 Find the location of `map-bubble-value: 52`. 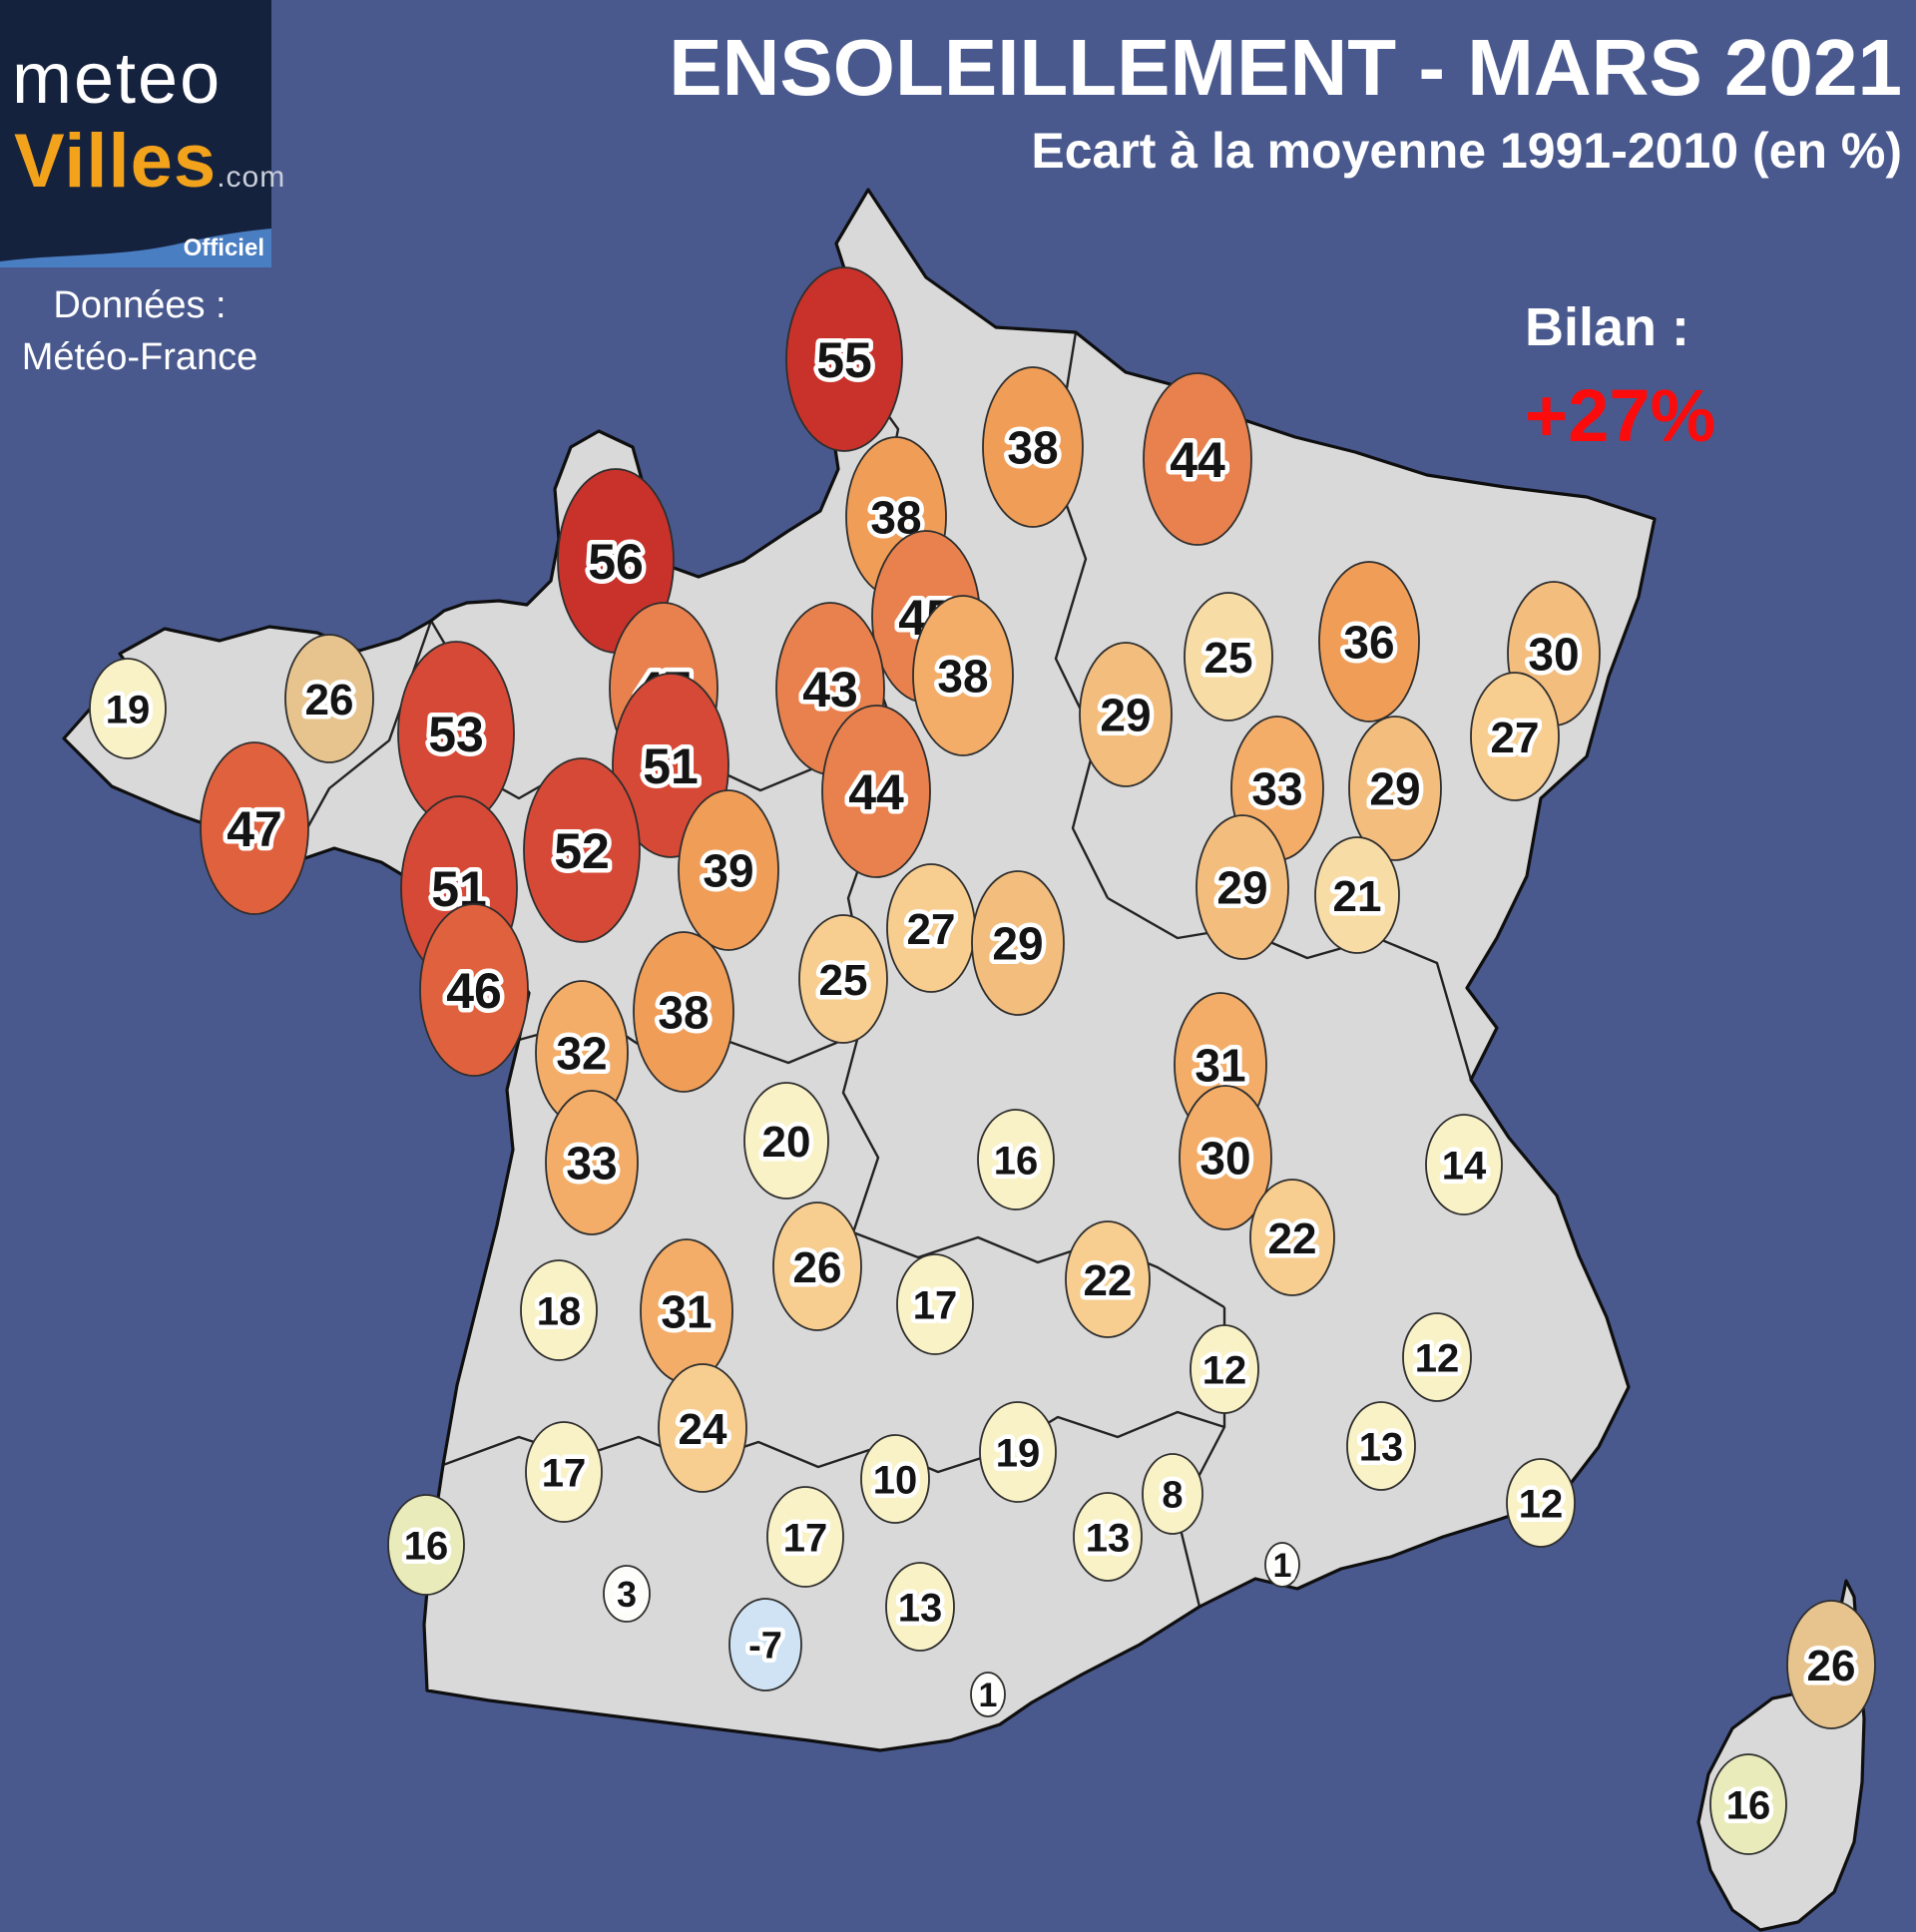

map-bubble-value: 52 is located at coordinates (582, 851).